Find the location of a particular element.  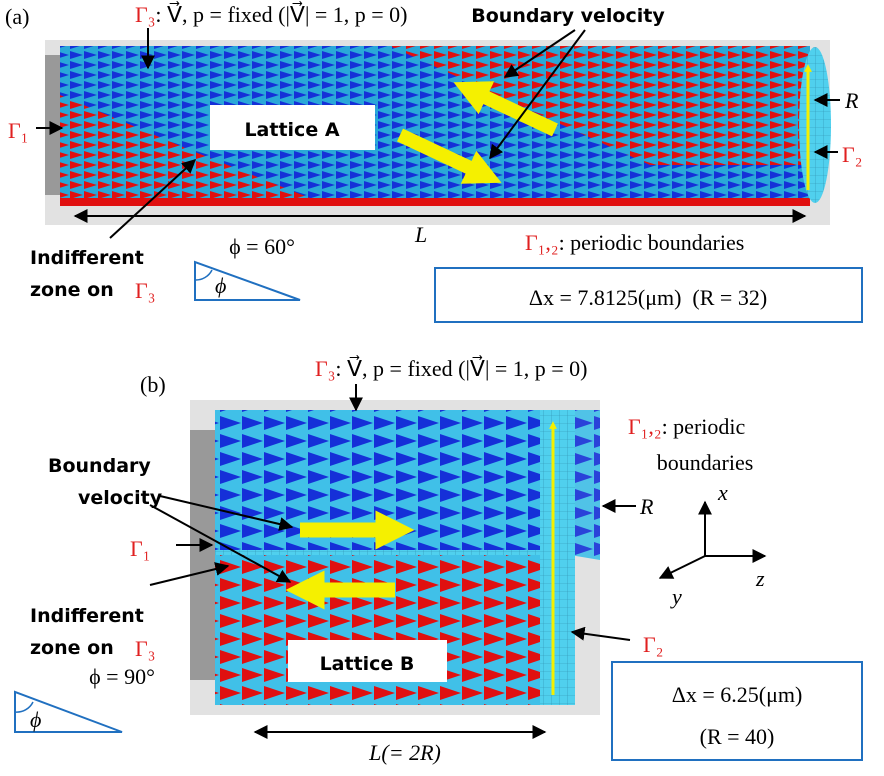

periodic-text: boundaries is located at coordinates (705, 462).